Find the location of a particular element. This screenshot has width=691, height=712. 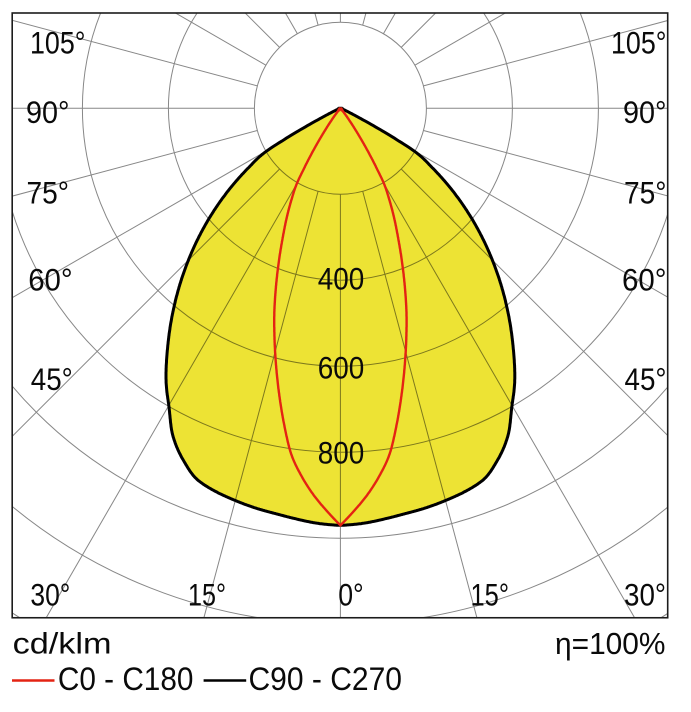

svg-text: C0 - C180 is located at coordinates (126, 679).